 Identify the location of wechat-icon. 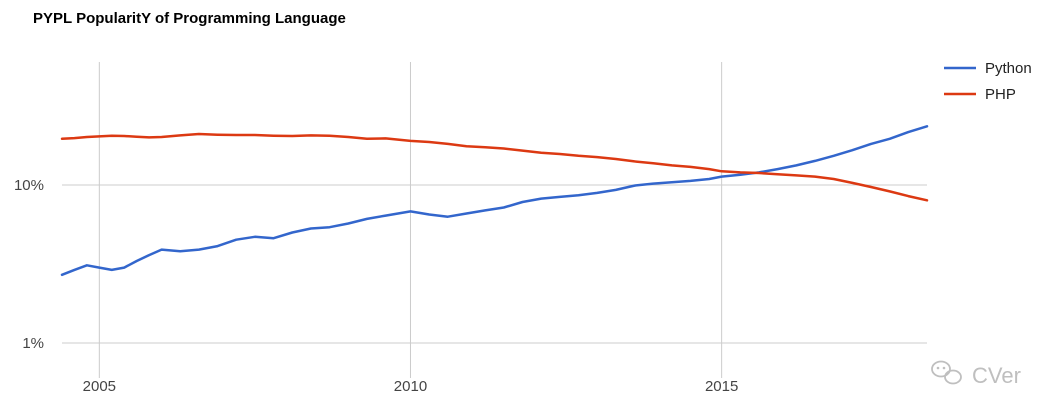
(946, 372).